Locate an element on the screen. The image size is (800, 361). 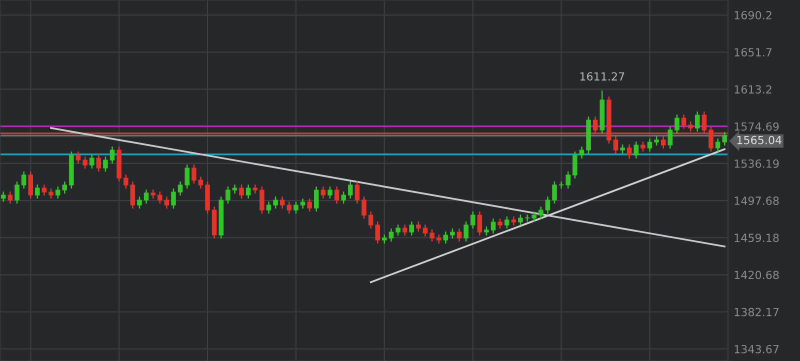
y-tick-label: 1497.68 is located at coordinates (756, 200).